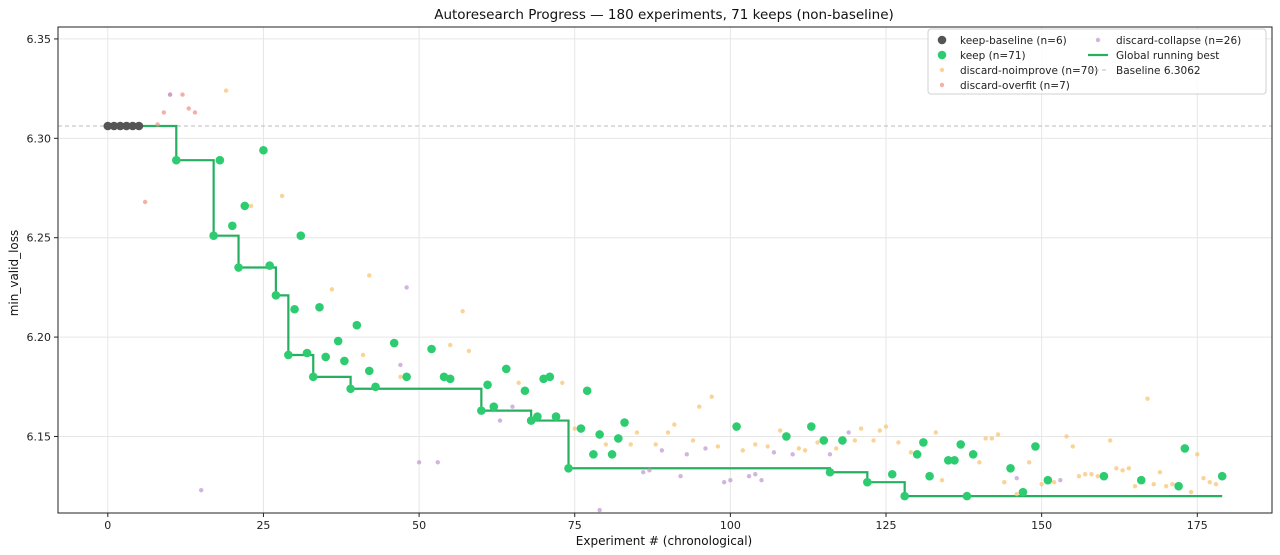 Image resolution: width=1280 pixels, height=555 pixels. I want to click on y-tick-label: 6.25, so click(39, 238).